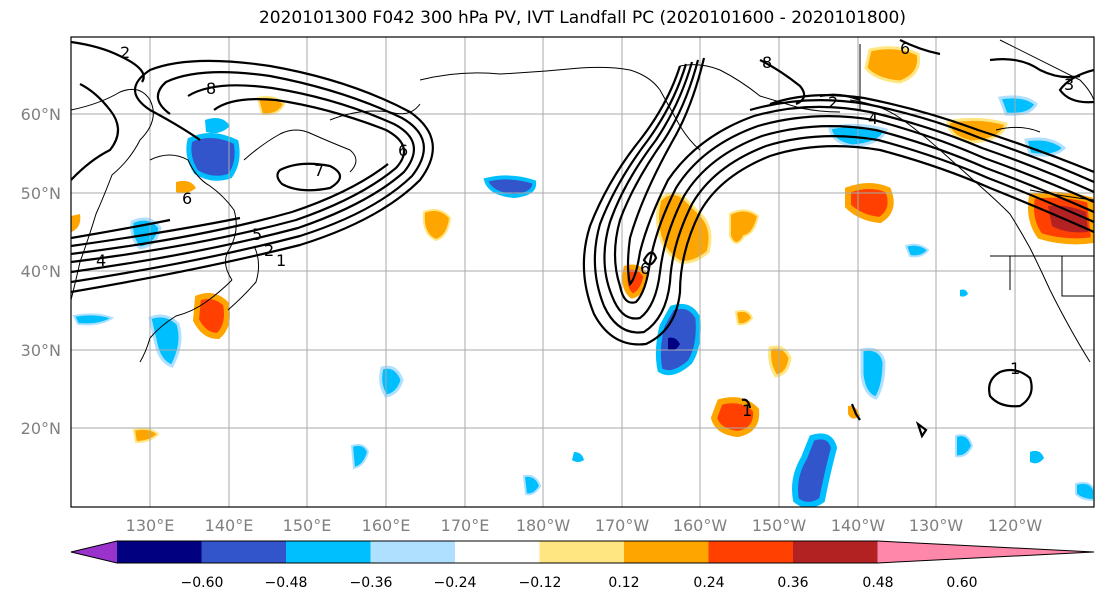 This screenshot has width=1105, height=601. I want to click on colorbar-tick: 0.12, so click(623, 583).